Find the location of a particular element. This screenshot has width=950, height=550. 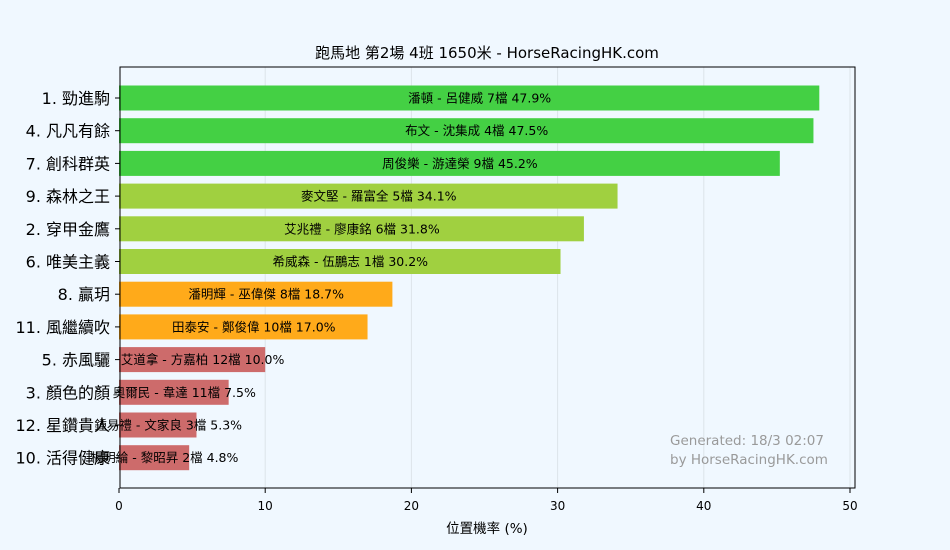

x-axis: 0 10 20 30 40 50 is located at coordinates (486, 500).